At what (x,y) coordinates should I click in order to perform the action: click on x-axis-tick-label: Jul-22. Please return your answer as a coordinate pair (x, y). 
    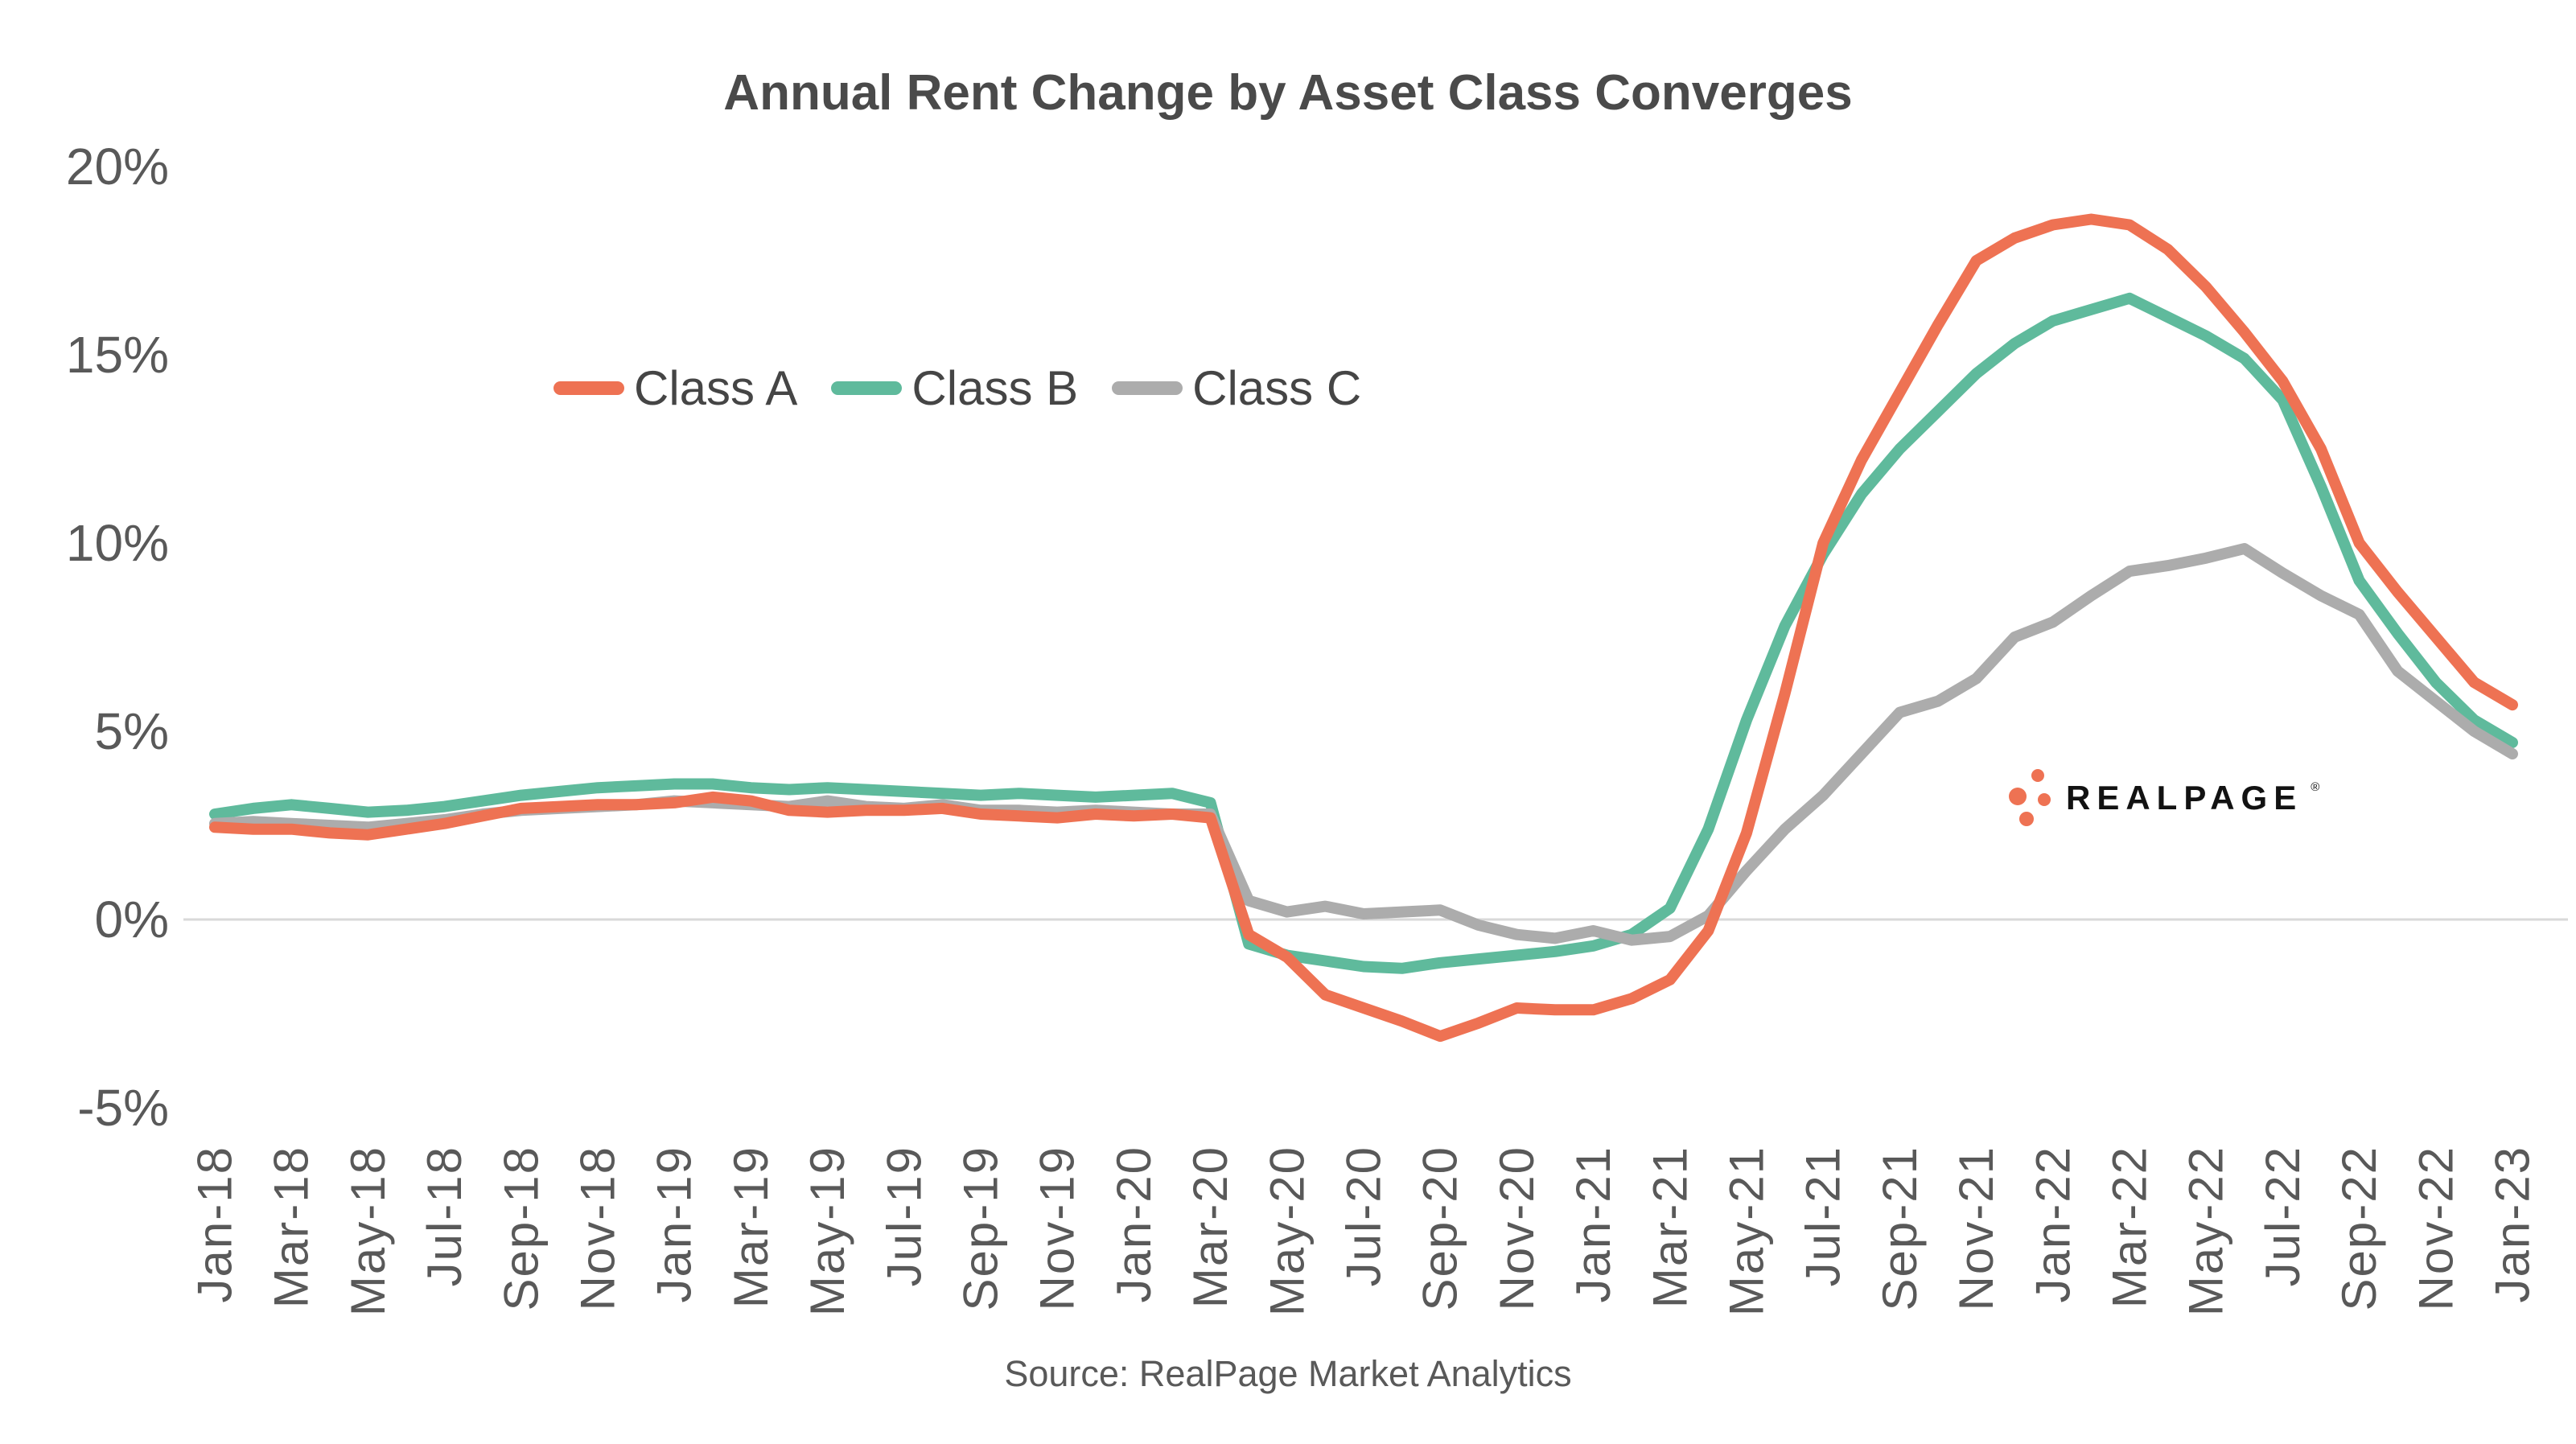
    Looking at the image, I should click on (2283, 1216).